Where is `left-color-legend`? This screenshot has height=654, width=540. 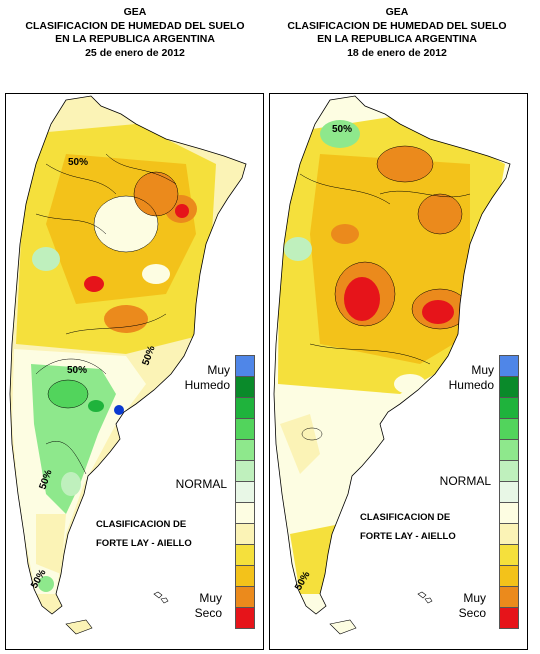
left-color-legend is located at coordinates (245, 492).